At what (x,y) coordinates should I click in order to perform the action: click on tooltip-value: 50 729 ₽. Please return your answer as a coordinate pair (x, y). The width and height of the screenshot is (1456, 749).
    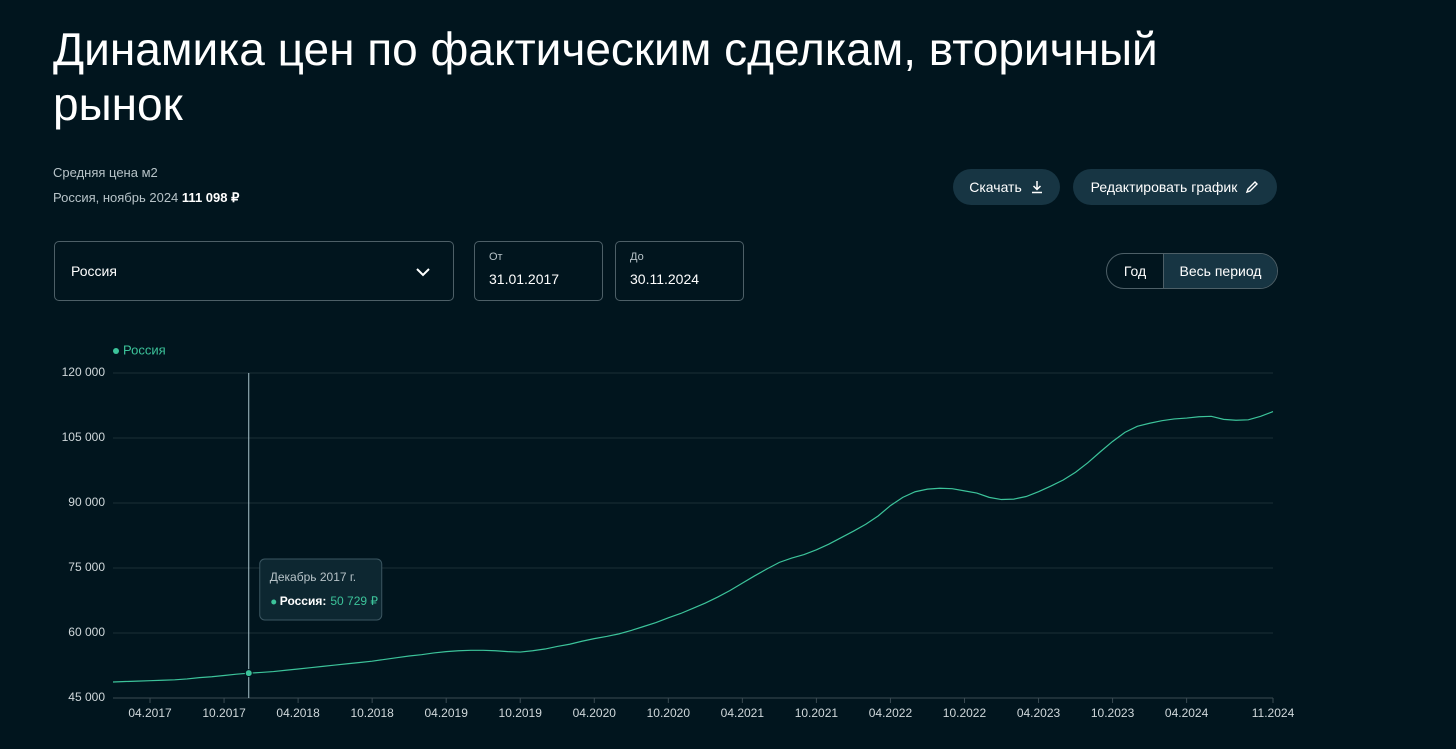
    Looking at the image, I should click on (354, 601).